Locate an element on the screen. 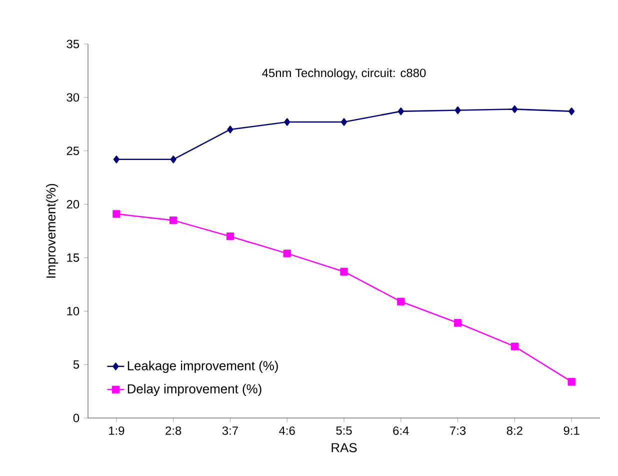  text: 45nm Technology, circuit: c880 is located at coordinates (344, 74).